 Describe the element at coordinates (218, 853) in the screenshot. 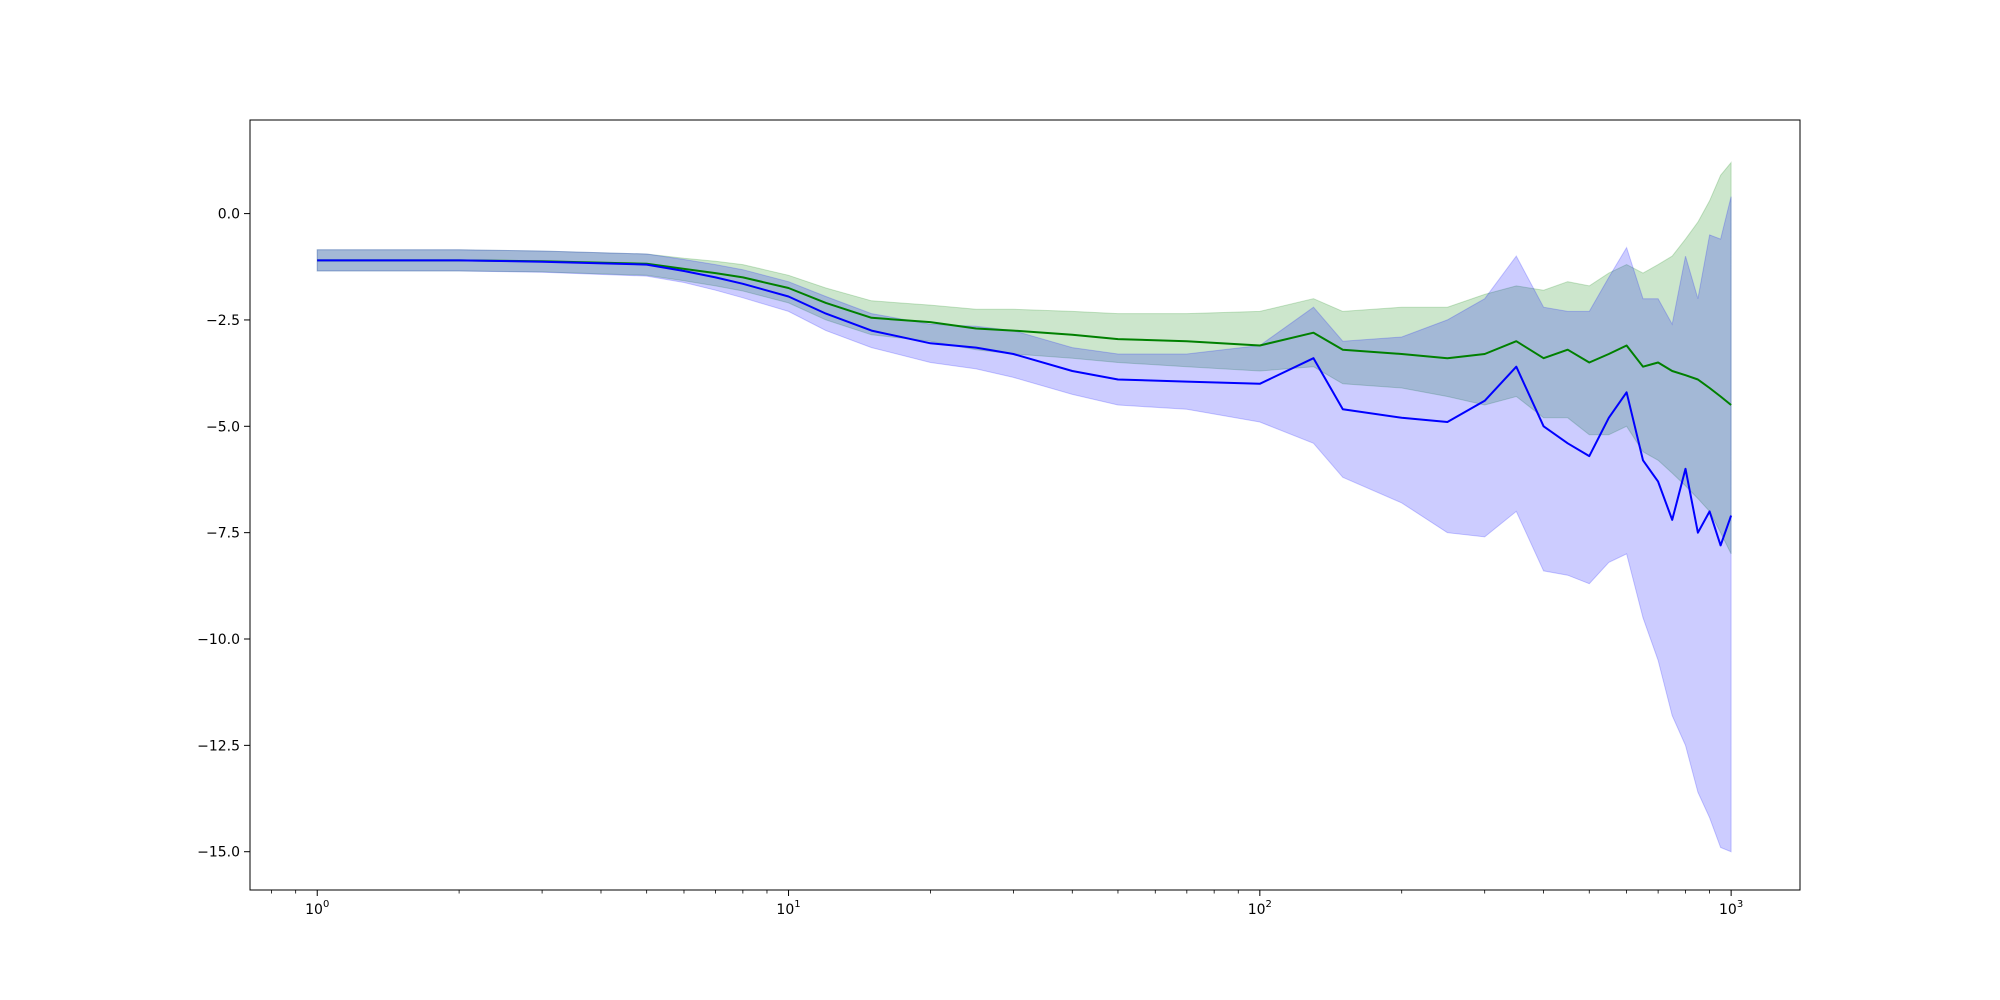

I see `y-tick-label: −15.0` at that location.